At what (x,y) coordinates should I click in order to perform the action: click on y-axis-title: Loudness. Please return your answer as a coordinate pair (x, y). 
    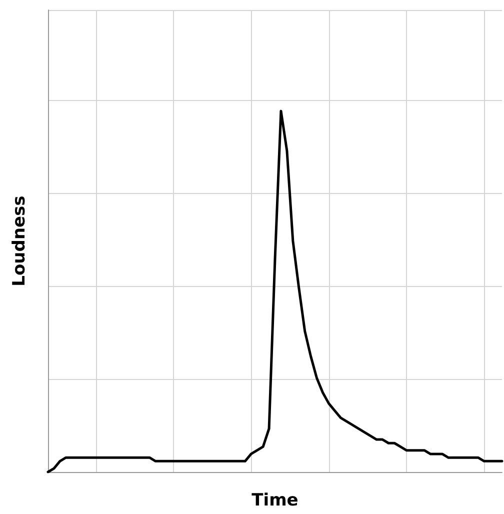
    Looking at the image, I should click on (20, 241).